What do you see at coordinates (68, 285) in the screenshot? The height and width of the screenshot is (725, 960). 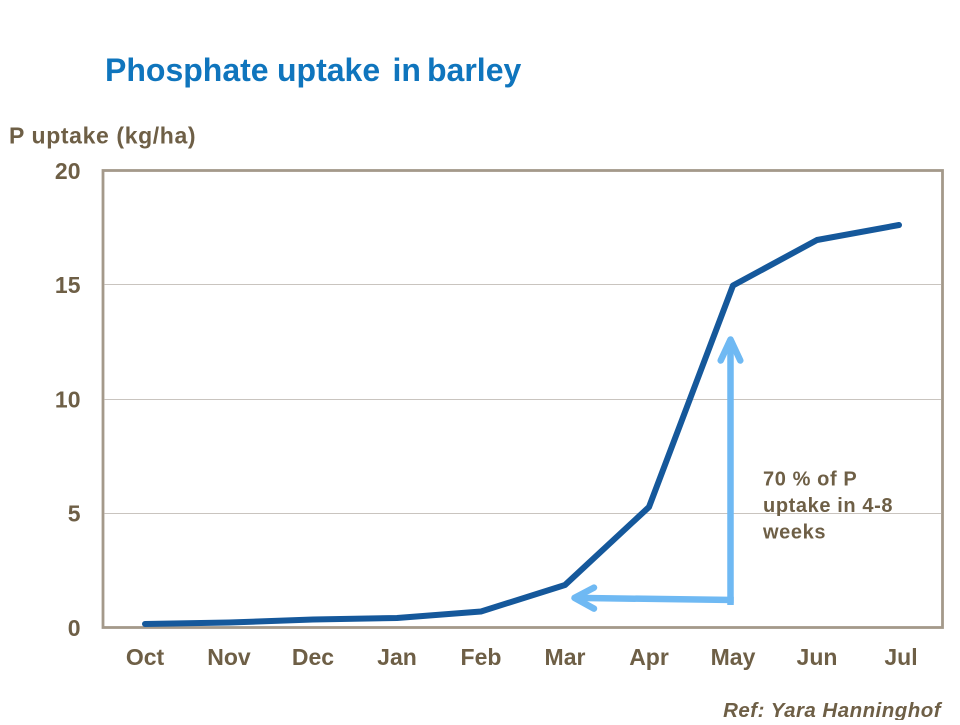 I see `svg-text: 15` at bounding box center [68, 285].